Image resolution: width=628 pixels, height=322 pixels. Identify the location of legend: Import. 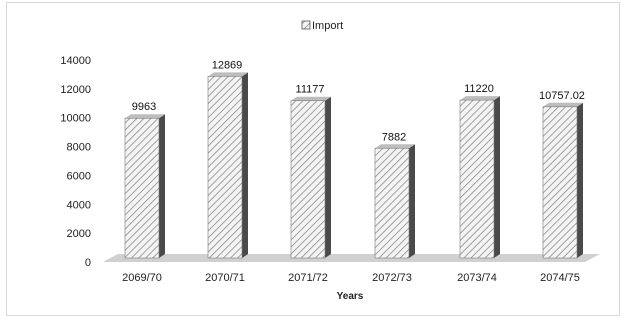
(322, 26).